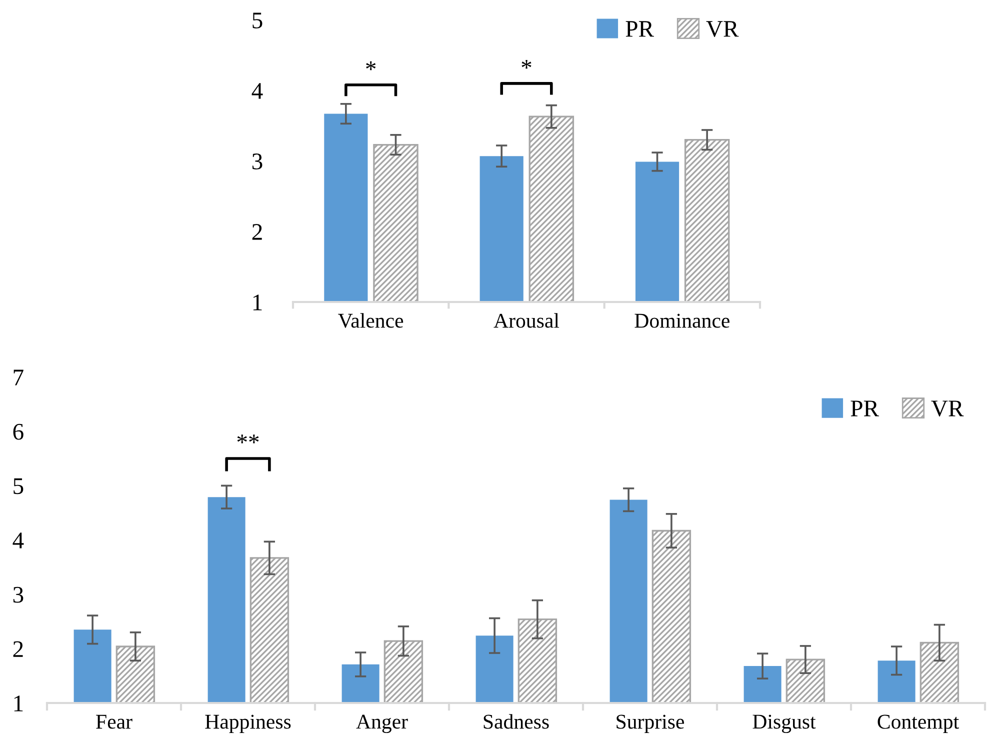 The width and height of the screenshot is (995, 742). I want to click on y-tick-label: 6, so click(18, 432).